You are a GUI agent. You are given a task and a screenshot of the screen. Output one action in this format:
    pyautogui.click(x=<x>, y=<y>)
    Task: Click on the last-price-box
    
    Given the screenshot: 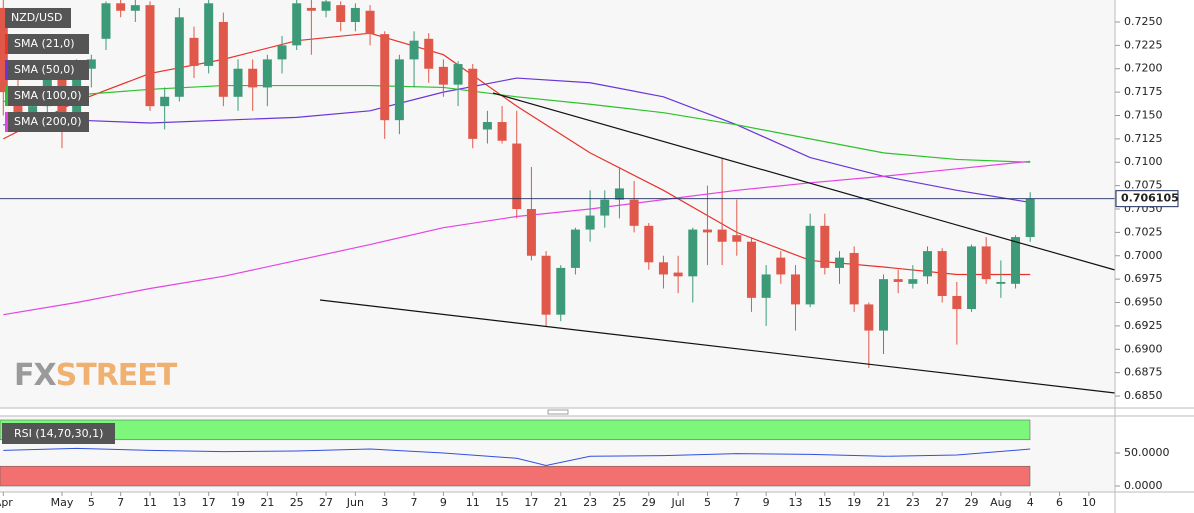 What is the action you would take?
    pyautogui.click(x=1147, y=199)
    